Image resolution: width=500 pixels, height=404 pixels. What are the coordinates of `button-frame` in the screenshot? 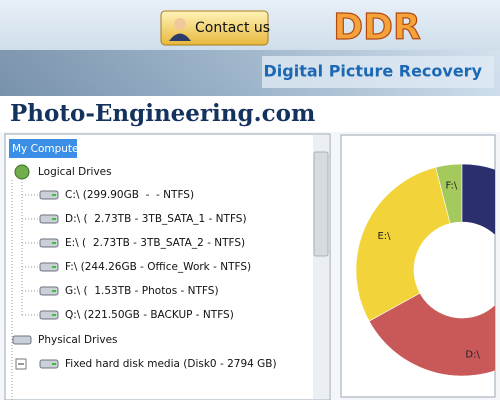 It's located at (214, 28).